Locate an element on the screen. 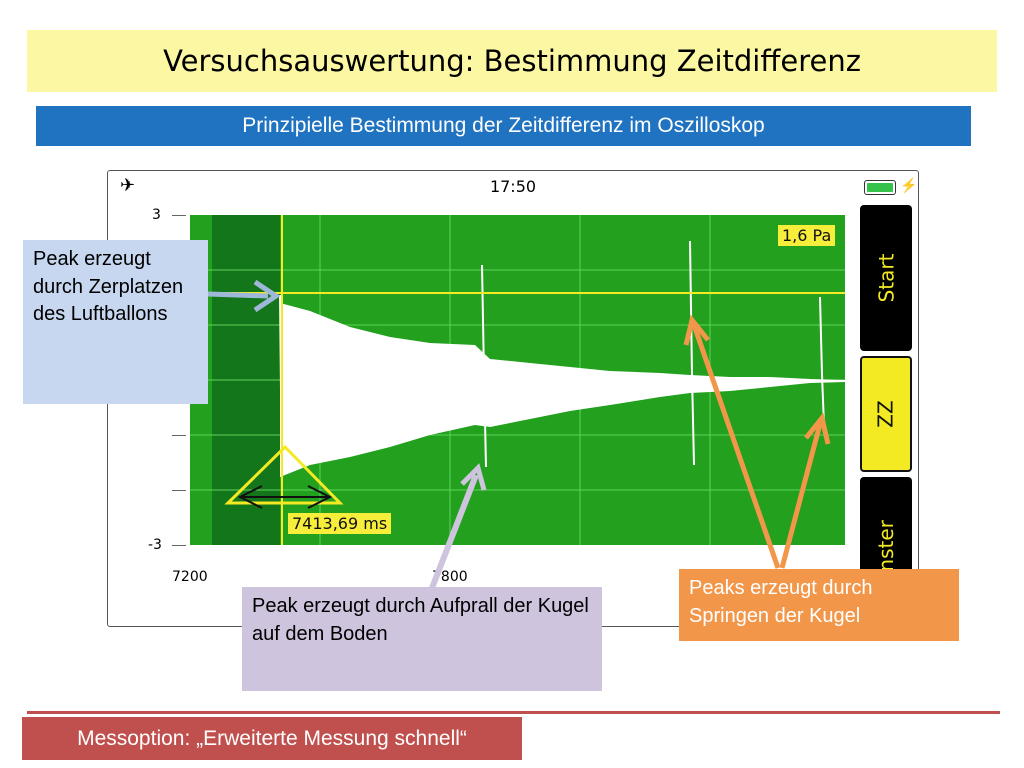 The image size is (1024, 768). marker-triangle is located at coordinates (284, 474).